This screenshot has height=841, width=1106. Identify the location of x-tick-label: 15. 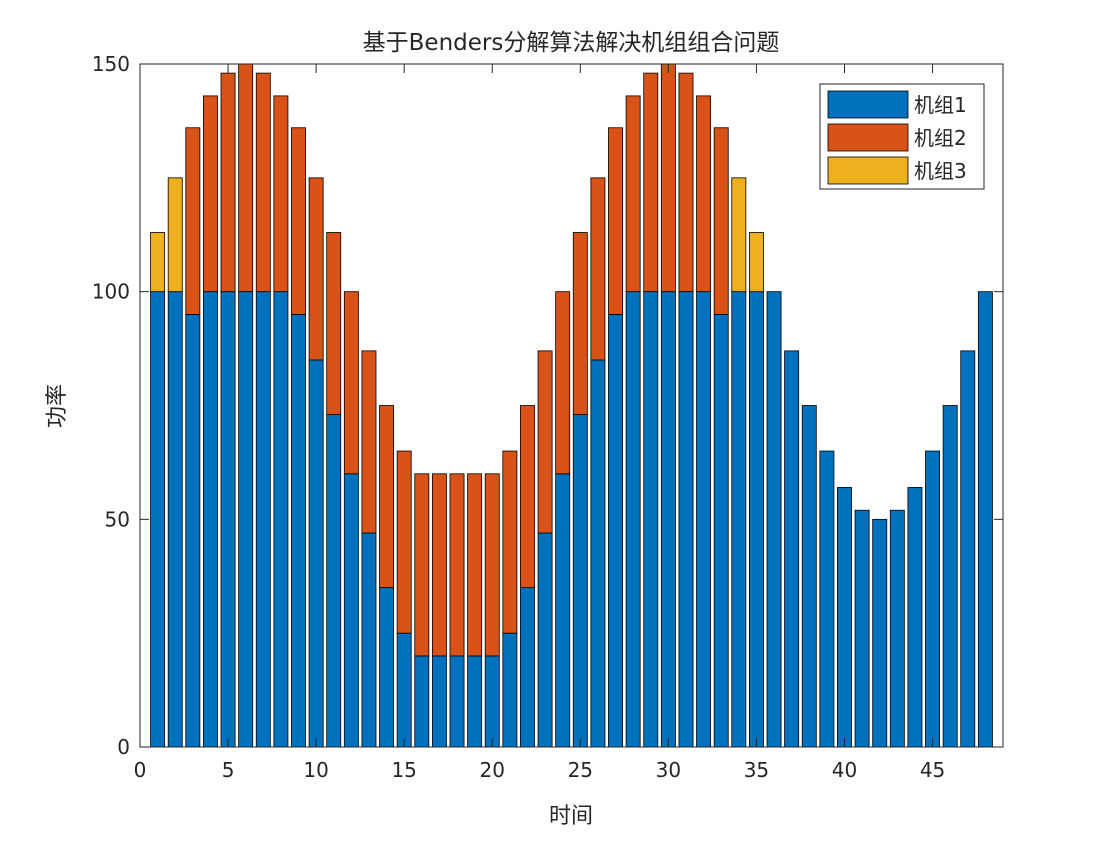
(403, 770).